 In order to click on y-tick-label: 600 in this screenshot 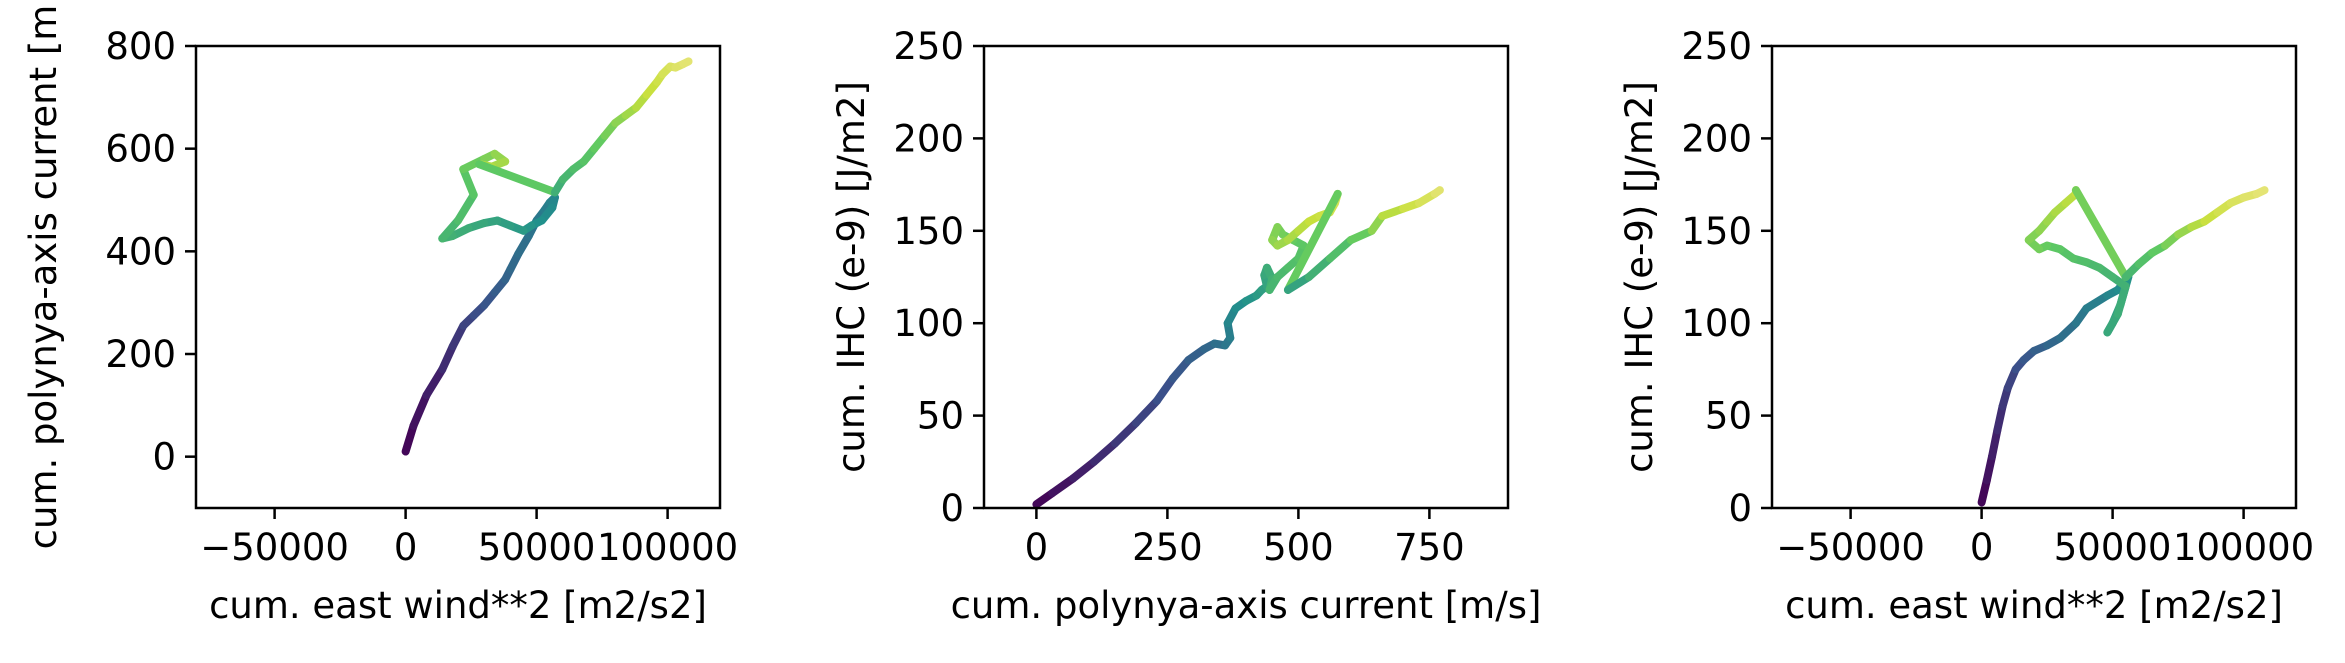, I will do `click(140, 149)`.